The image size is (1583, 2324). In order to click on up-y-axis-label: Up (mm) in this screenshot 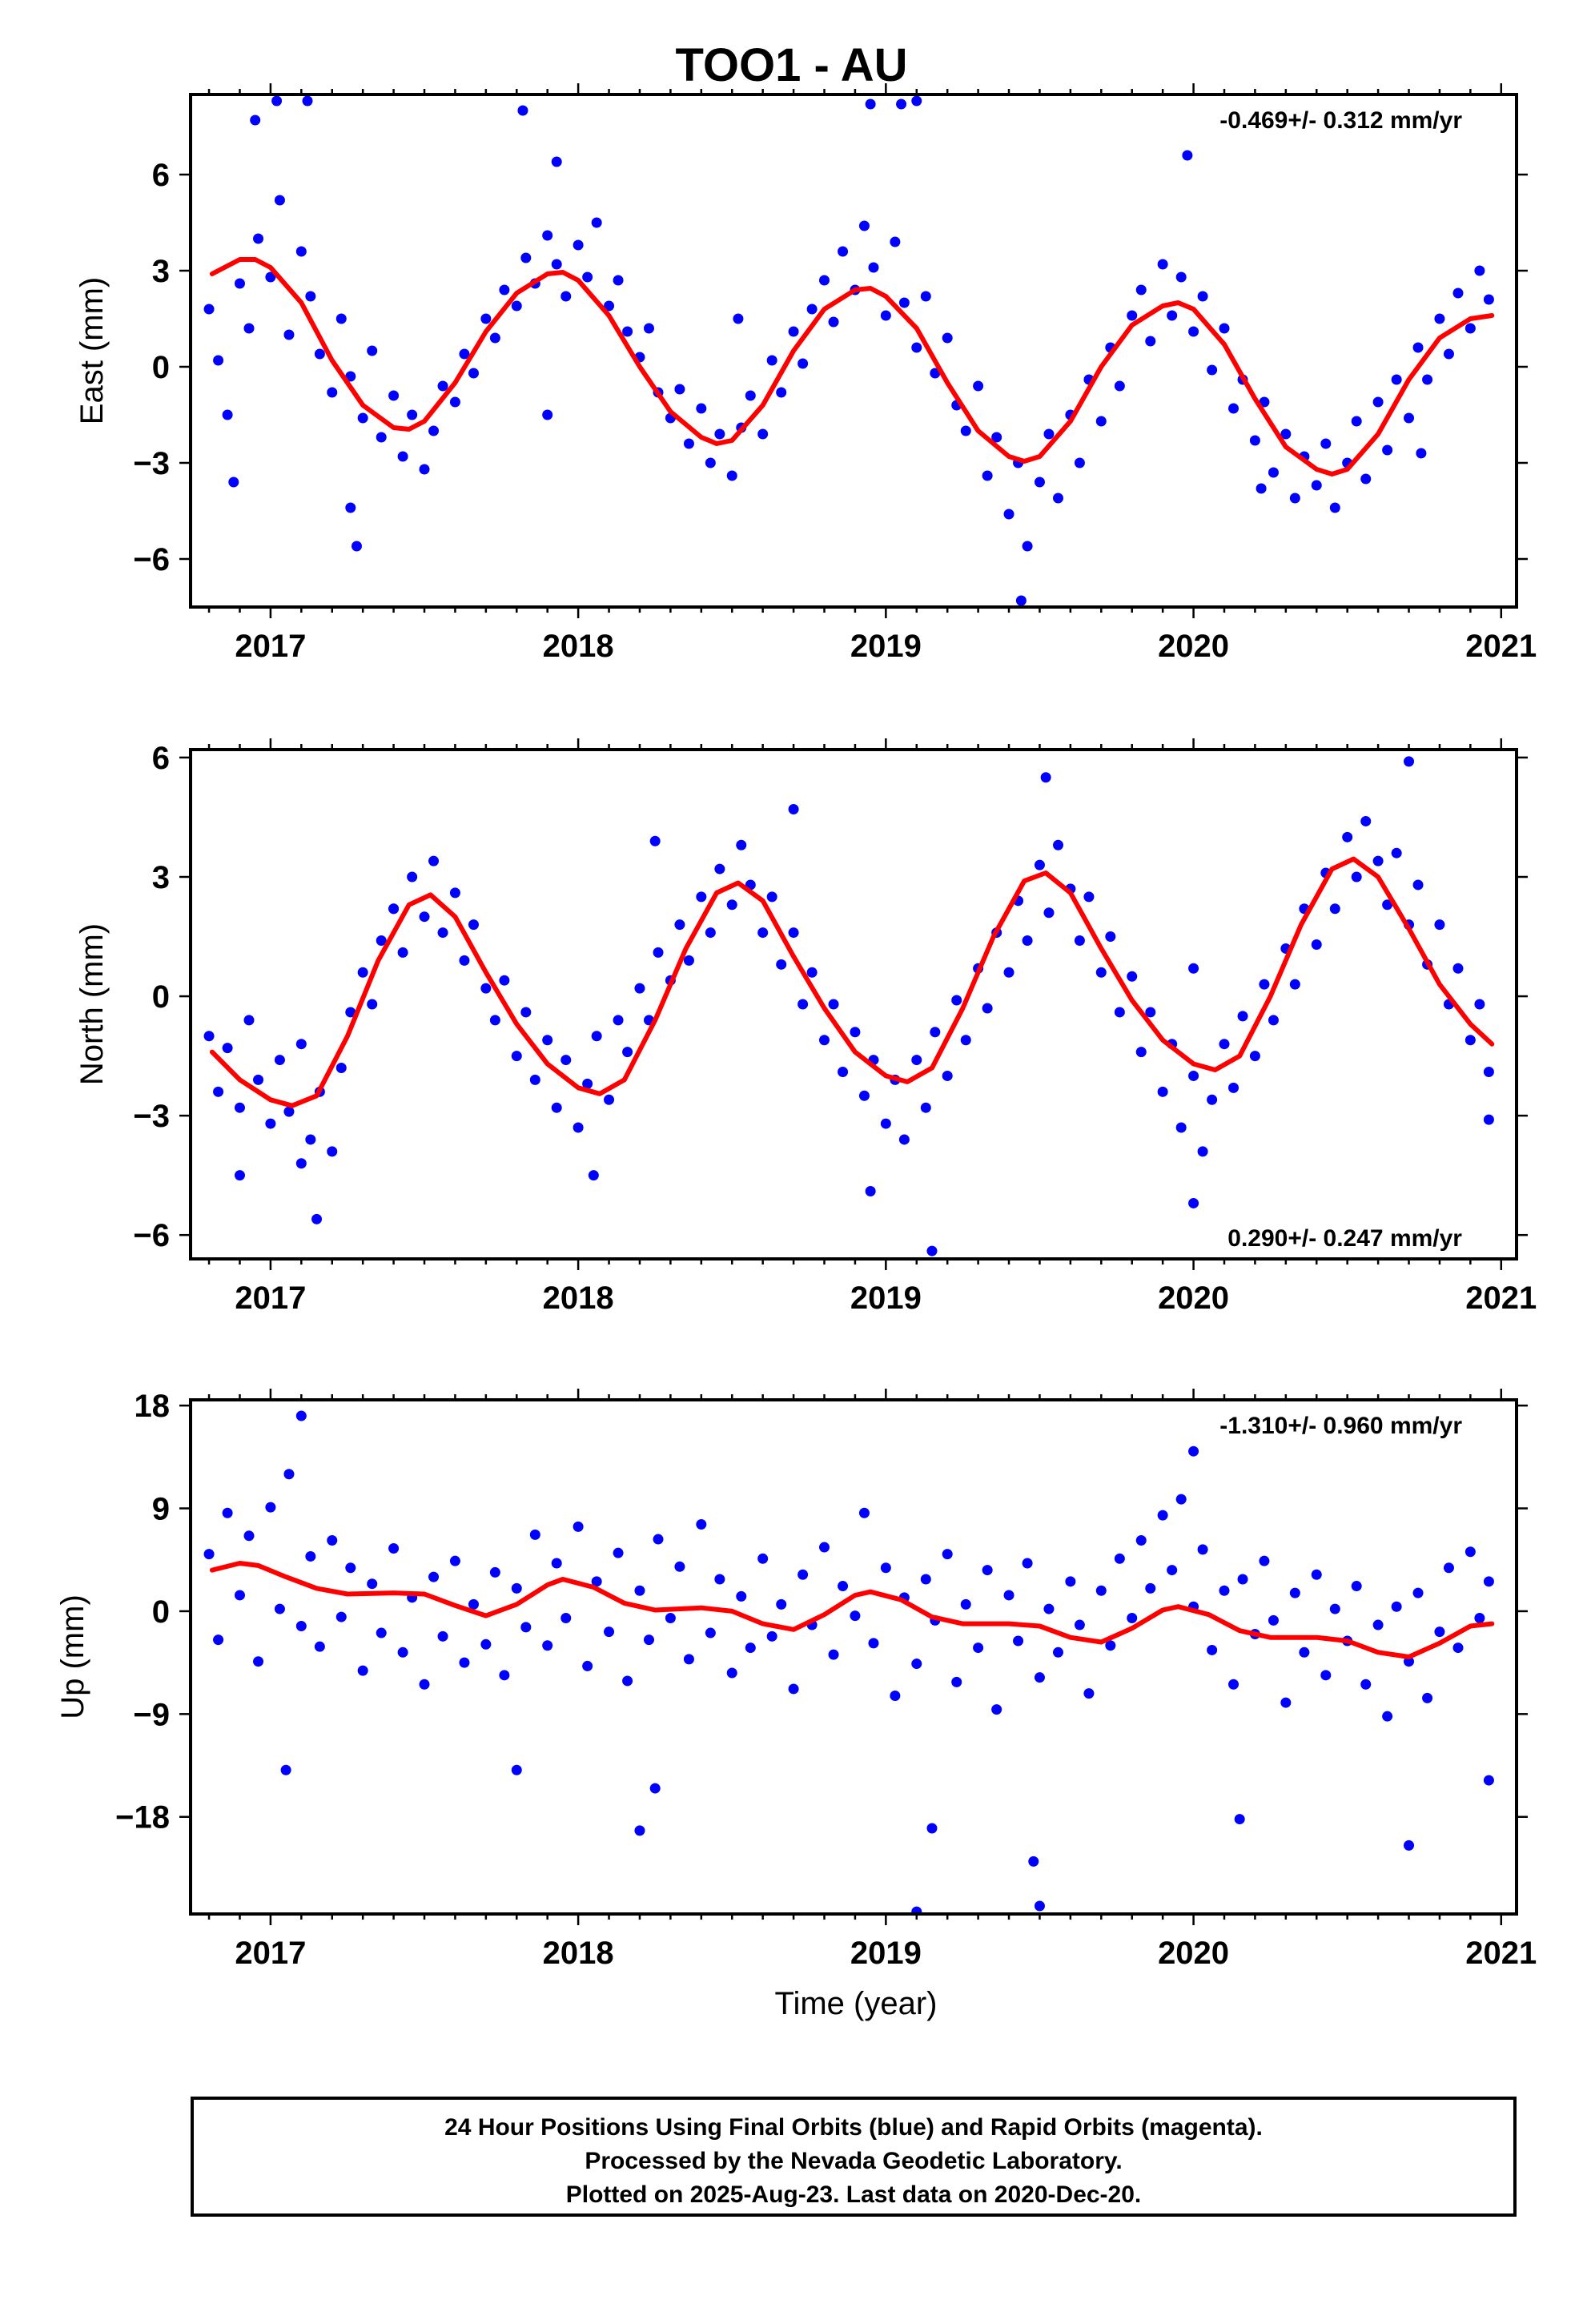, I will do `click(72, 1657)`.